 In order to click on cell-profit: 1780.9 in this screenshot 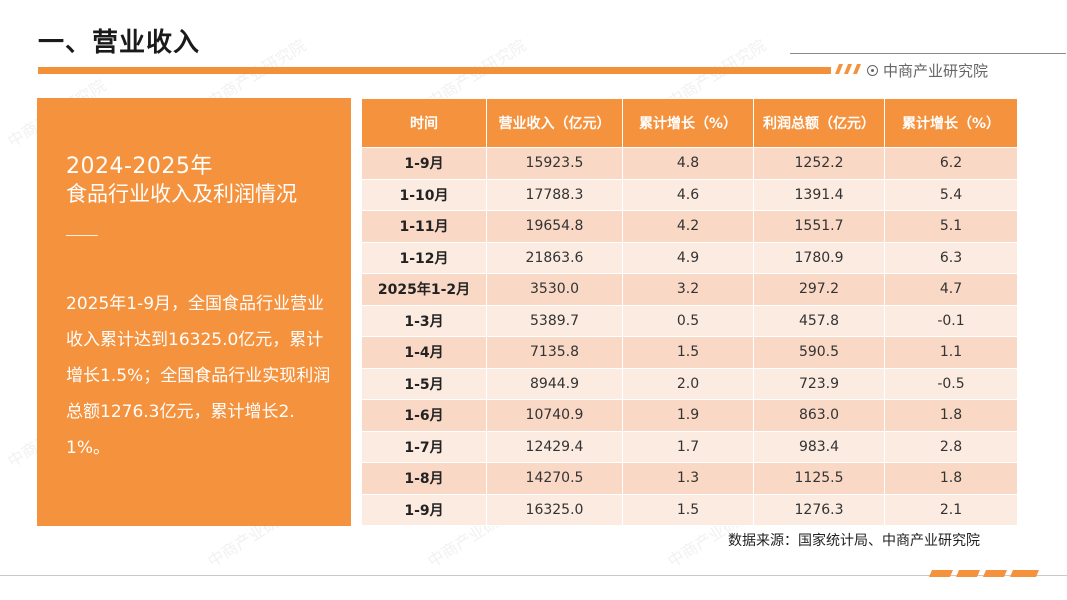, I will do `click(819, 257)`.